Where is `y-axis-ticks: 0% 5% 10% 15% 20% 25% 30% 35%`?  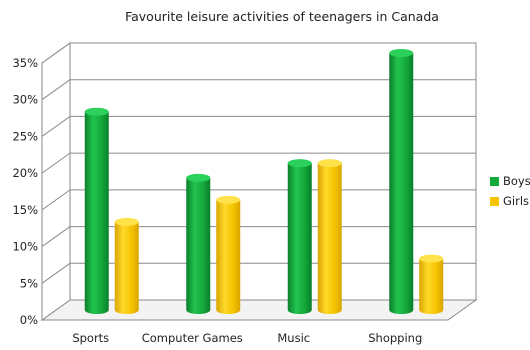 y-axis-ticks: 0% 5% 10% 15% 20% 25% 30% 35% is located at coordinates (25, 191).